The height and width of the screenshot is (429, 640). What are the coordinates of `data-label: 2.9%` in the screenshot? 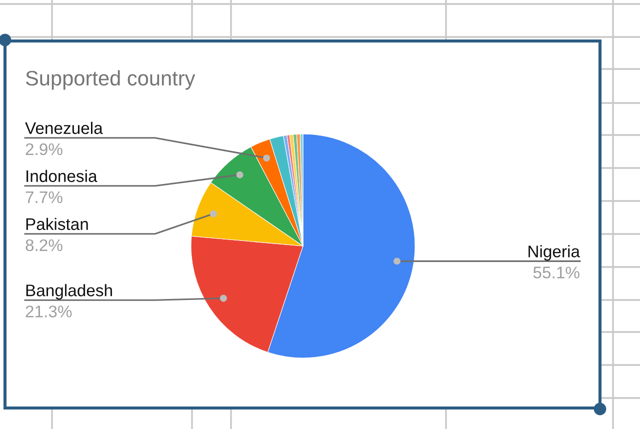 It's located at (44, 149).